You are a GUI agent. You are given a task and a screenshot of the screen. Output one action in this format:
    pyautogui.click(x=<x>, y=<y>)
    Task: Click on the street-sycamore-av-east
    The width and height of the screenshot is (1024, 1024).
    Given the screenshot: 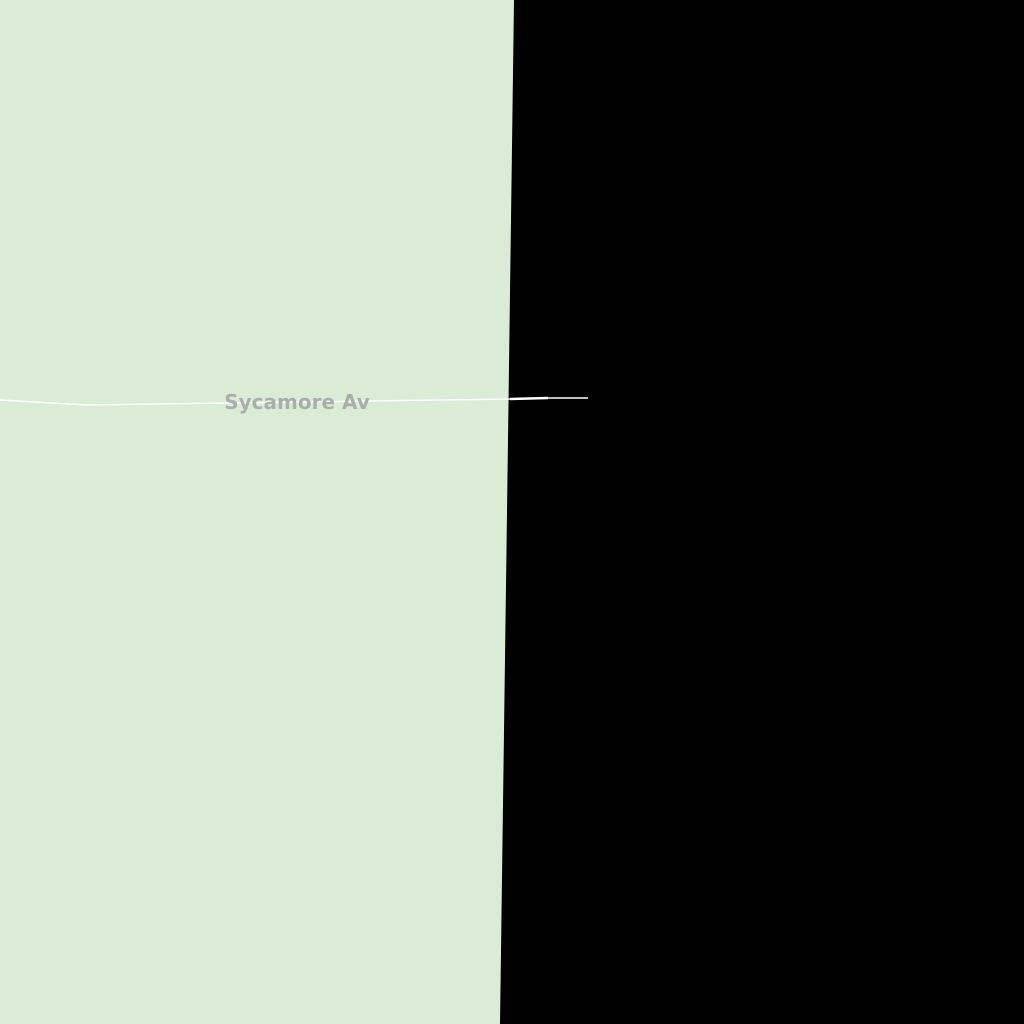 What is the action you would take?
    pyautogui.click(x=529, y=398)
    